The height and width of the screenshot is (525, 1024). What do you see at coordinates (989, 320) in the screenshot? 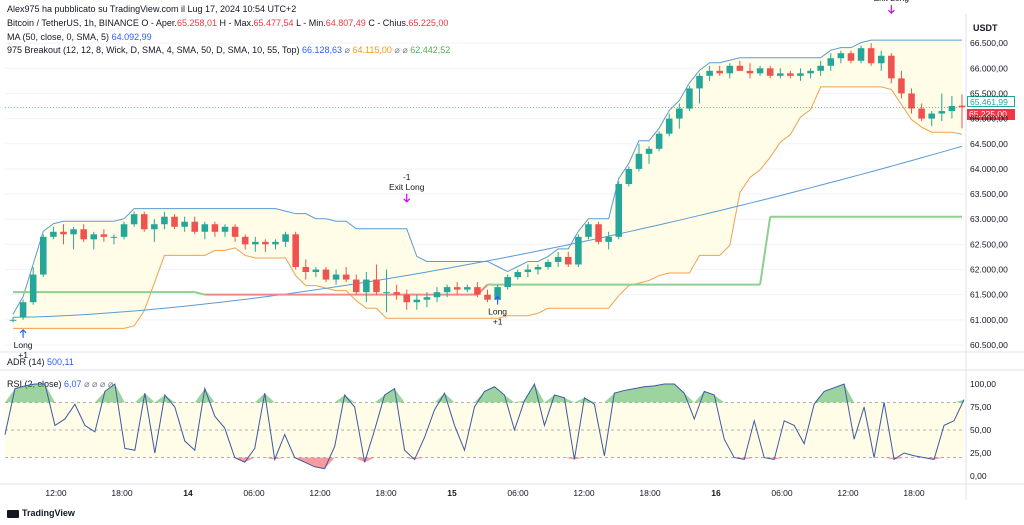
I see `y-tick-label: 61.000,00` at bounding box center [989, 320].